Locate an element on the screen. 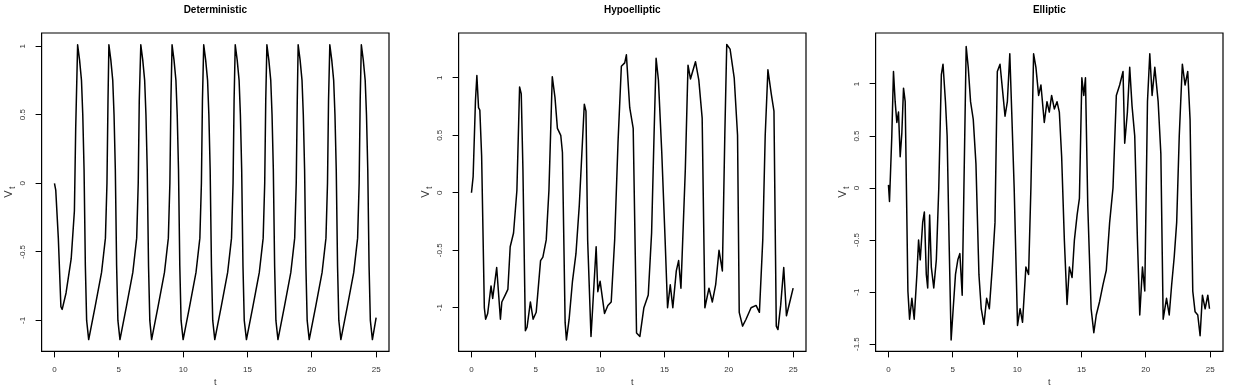 The image size is (1252, 391). chart-title: Elliptic is located at coordinates (1049, 9).